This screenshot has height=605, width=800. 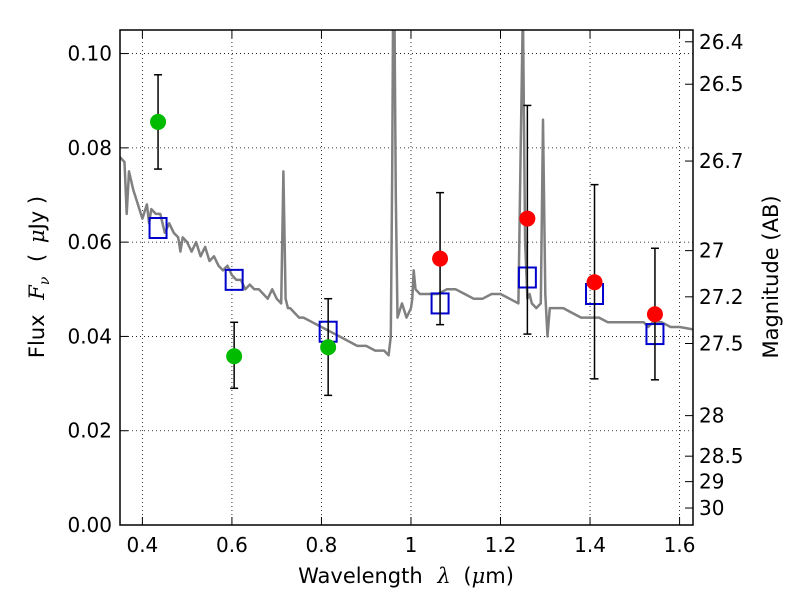 I want to click on y2-axis-label: Magnitude (AB), so click(x=771, y=276).